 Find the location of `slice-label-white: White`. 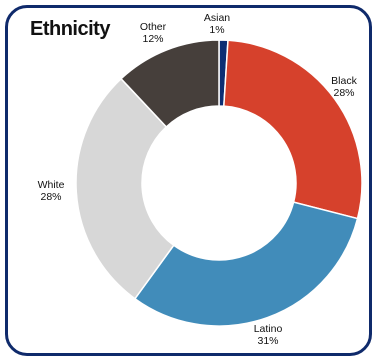

slice-label-white: White is located at coordinates (51, 185).